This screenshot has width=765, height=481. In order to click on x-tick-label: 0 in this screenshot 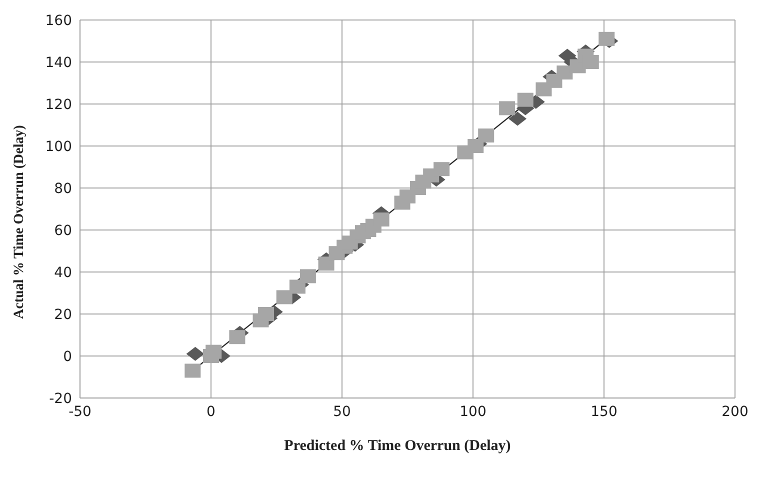, I will do `click(211, 412)`.